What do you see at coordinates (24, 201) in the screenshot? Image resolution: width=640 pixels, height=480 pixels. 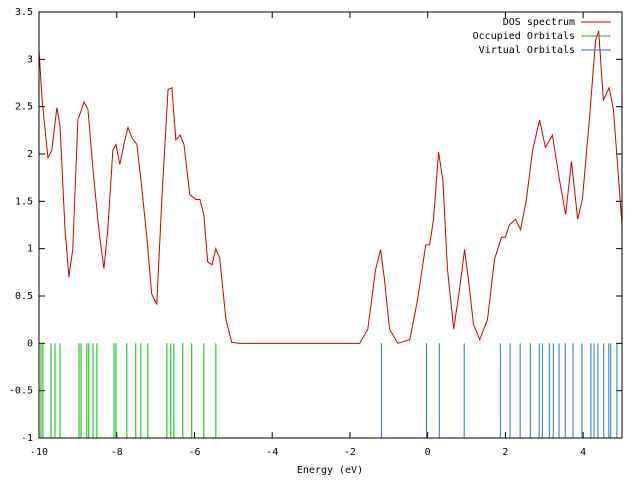 I see `y-tick-label: 1.5` at bounding box center [24, 201].